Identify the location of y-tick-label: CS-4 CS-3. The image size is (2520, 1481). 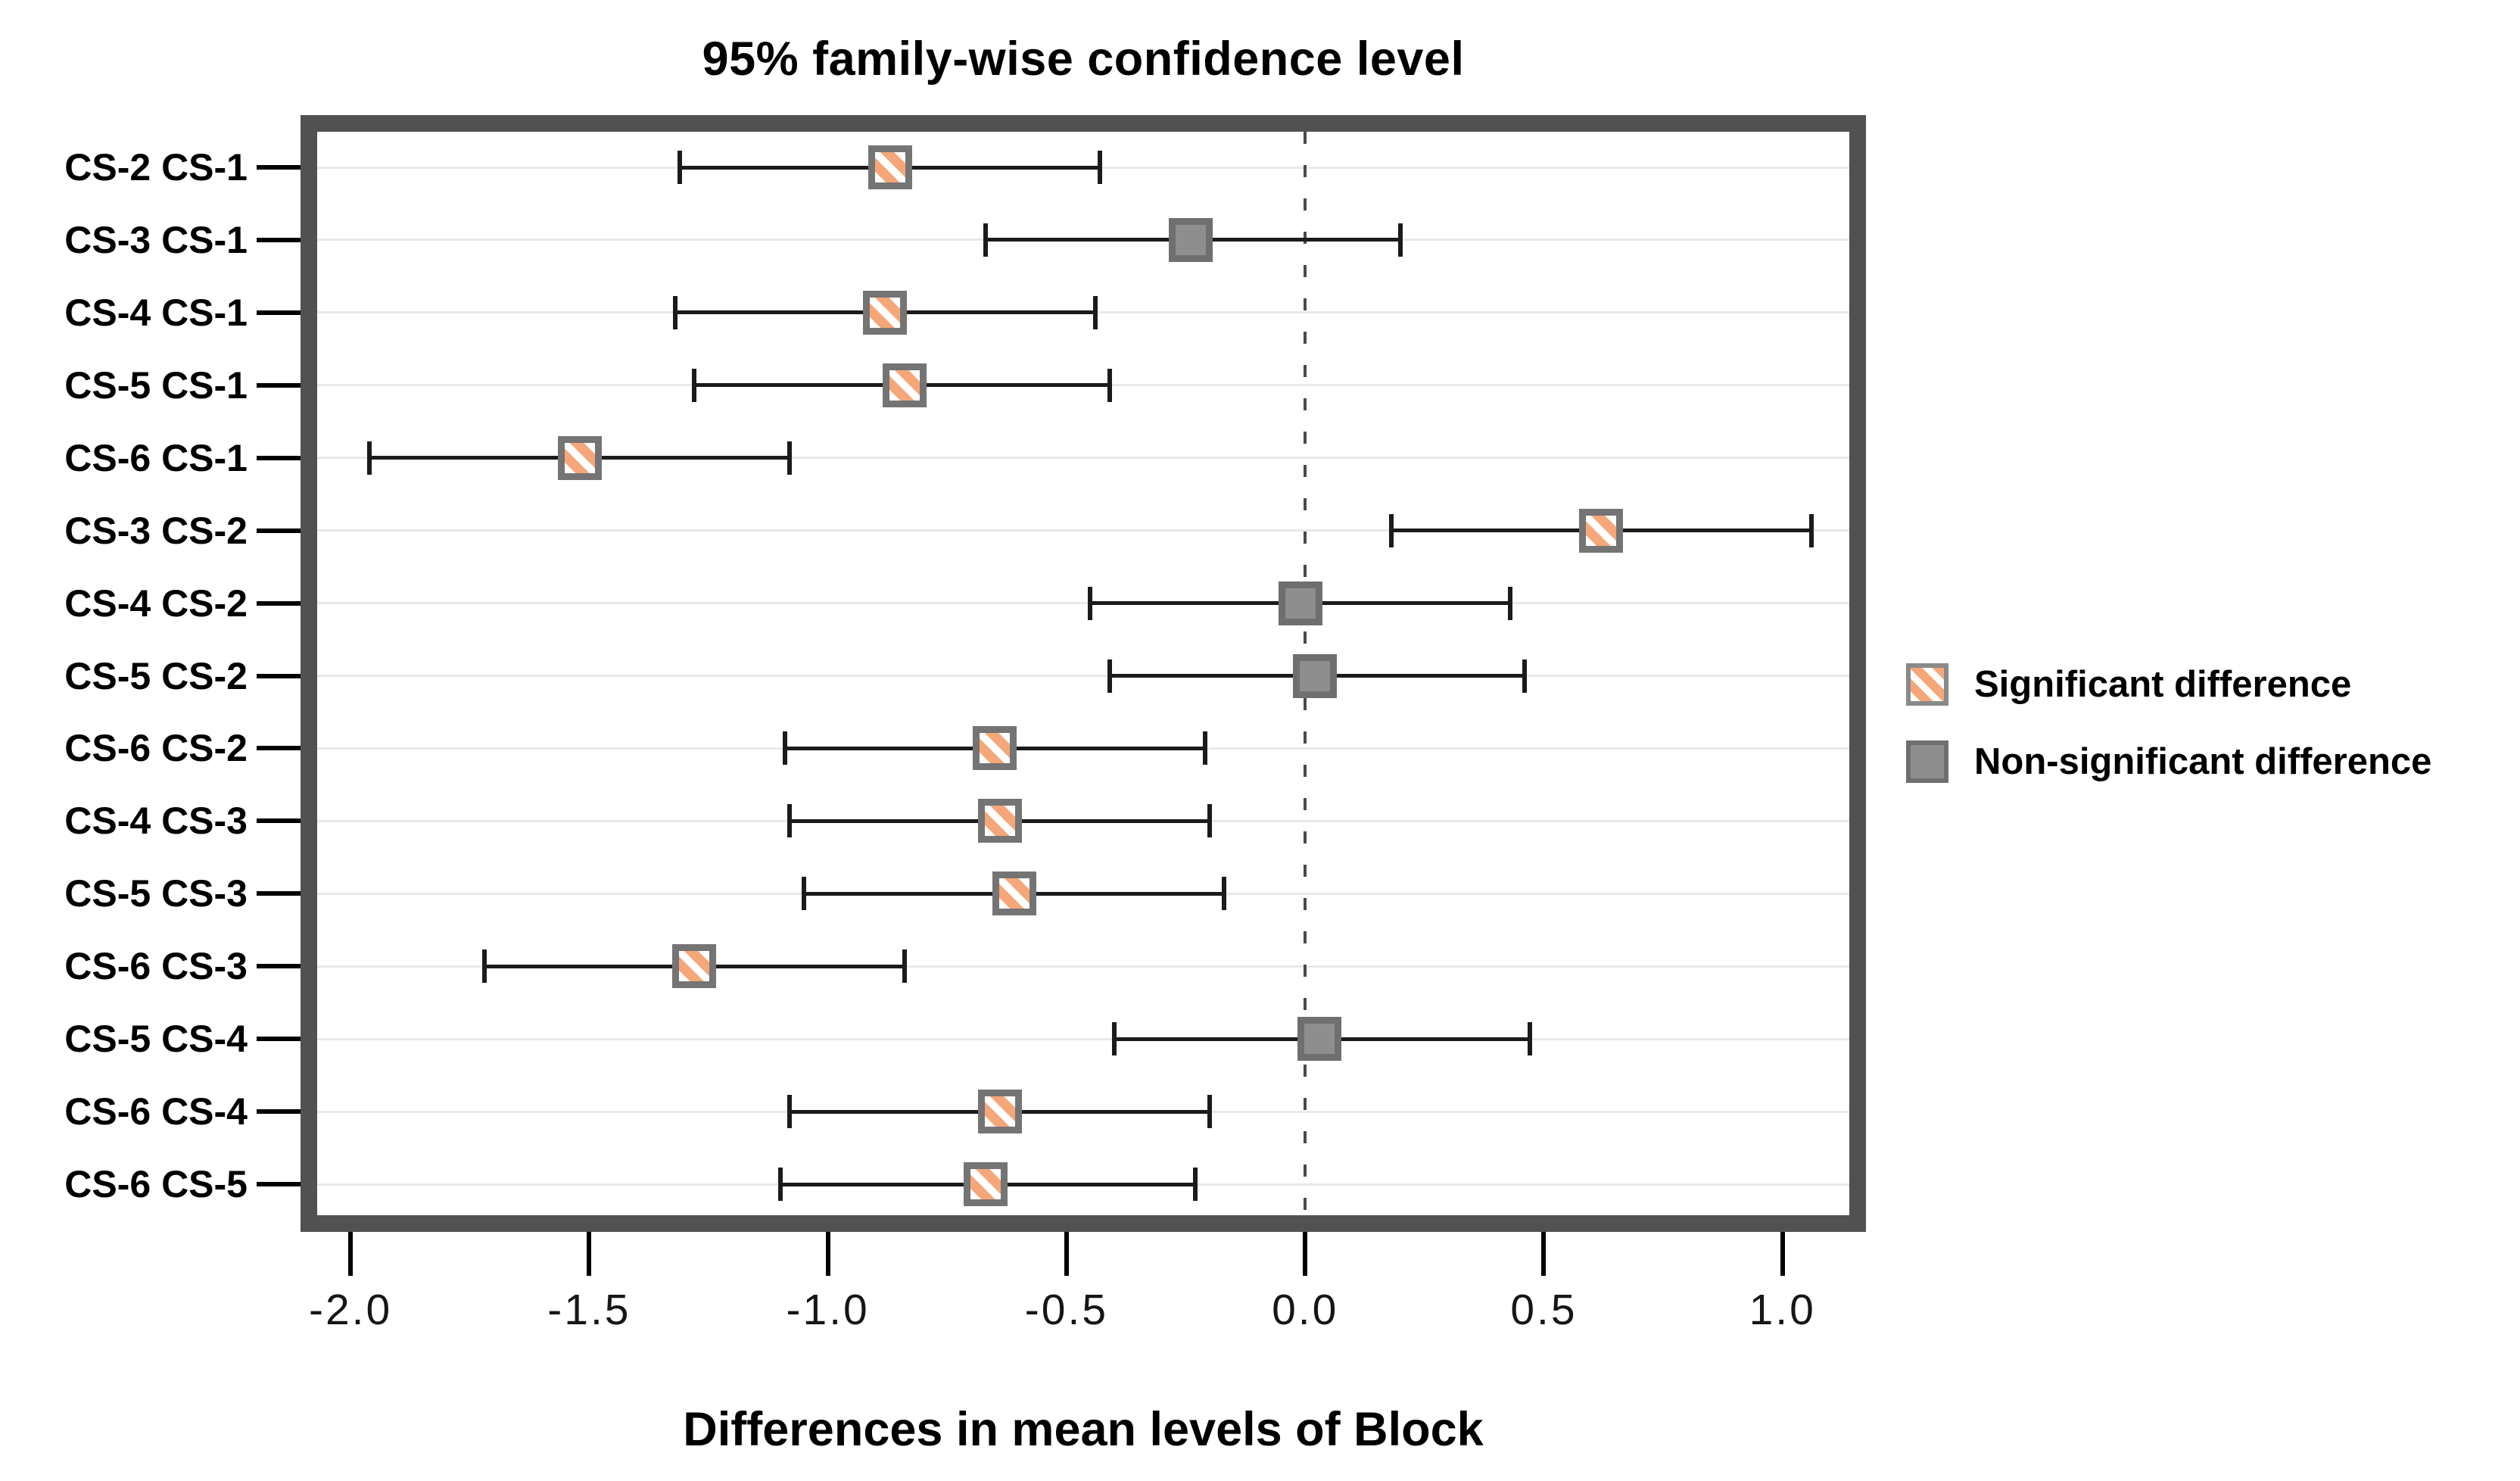
(156, 821).